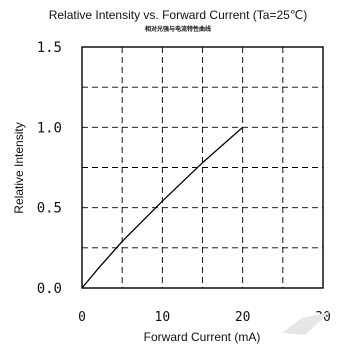 This screenshot has width=339, height=349. Describe the element at coordinates (49, 168) in the screenshot. I see `y-tick-labels: 0.0 0.5 1.0 1.5` at that location.